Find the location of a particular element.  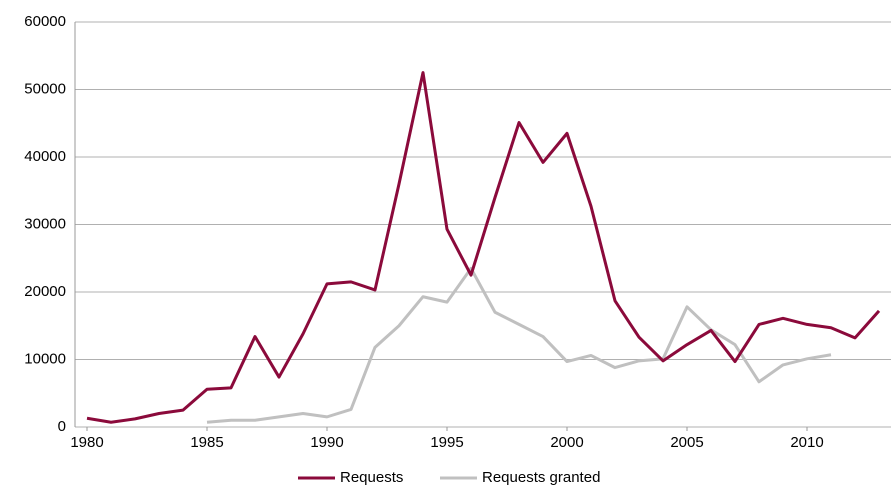

y-tick-label: 40000 is located at coordinates (45, 156).